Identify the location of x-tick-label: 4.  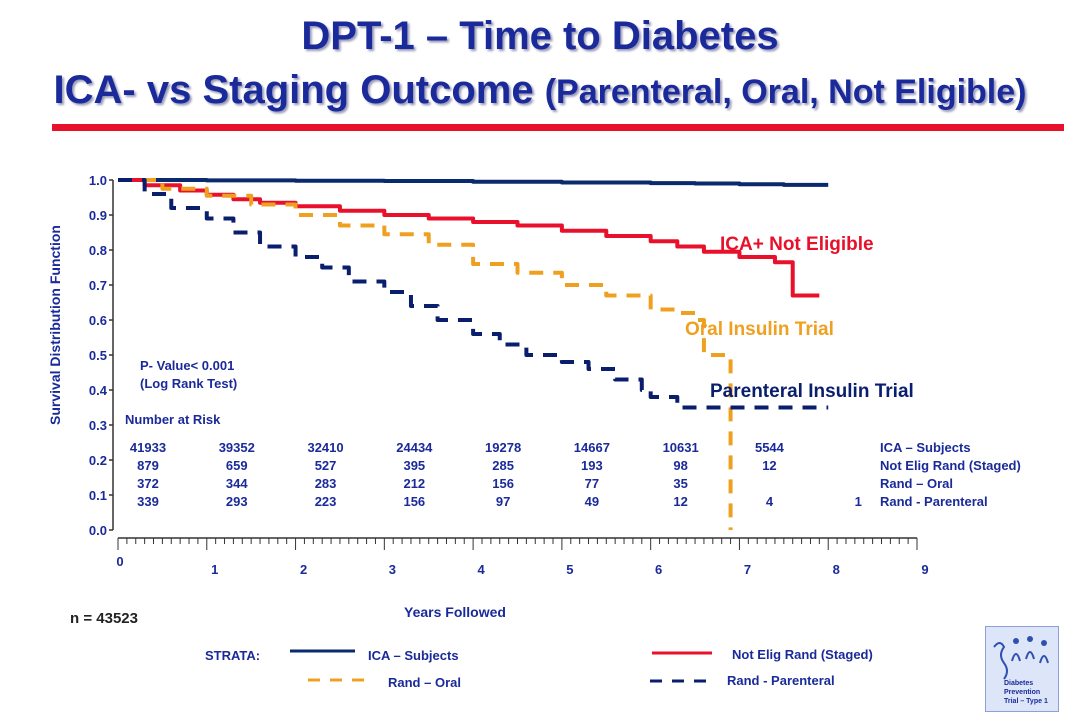
(481, 569).